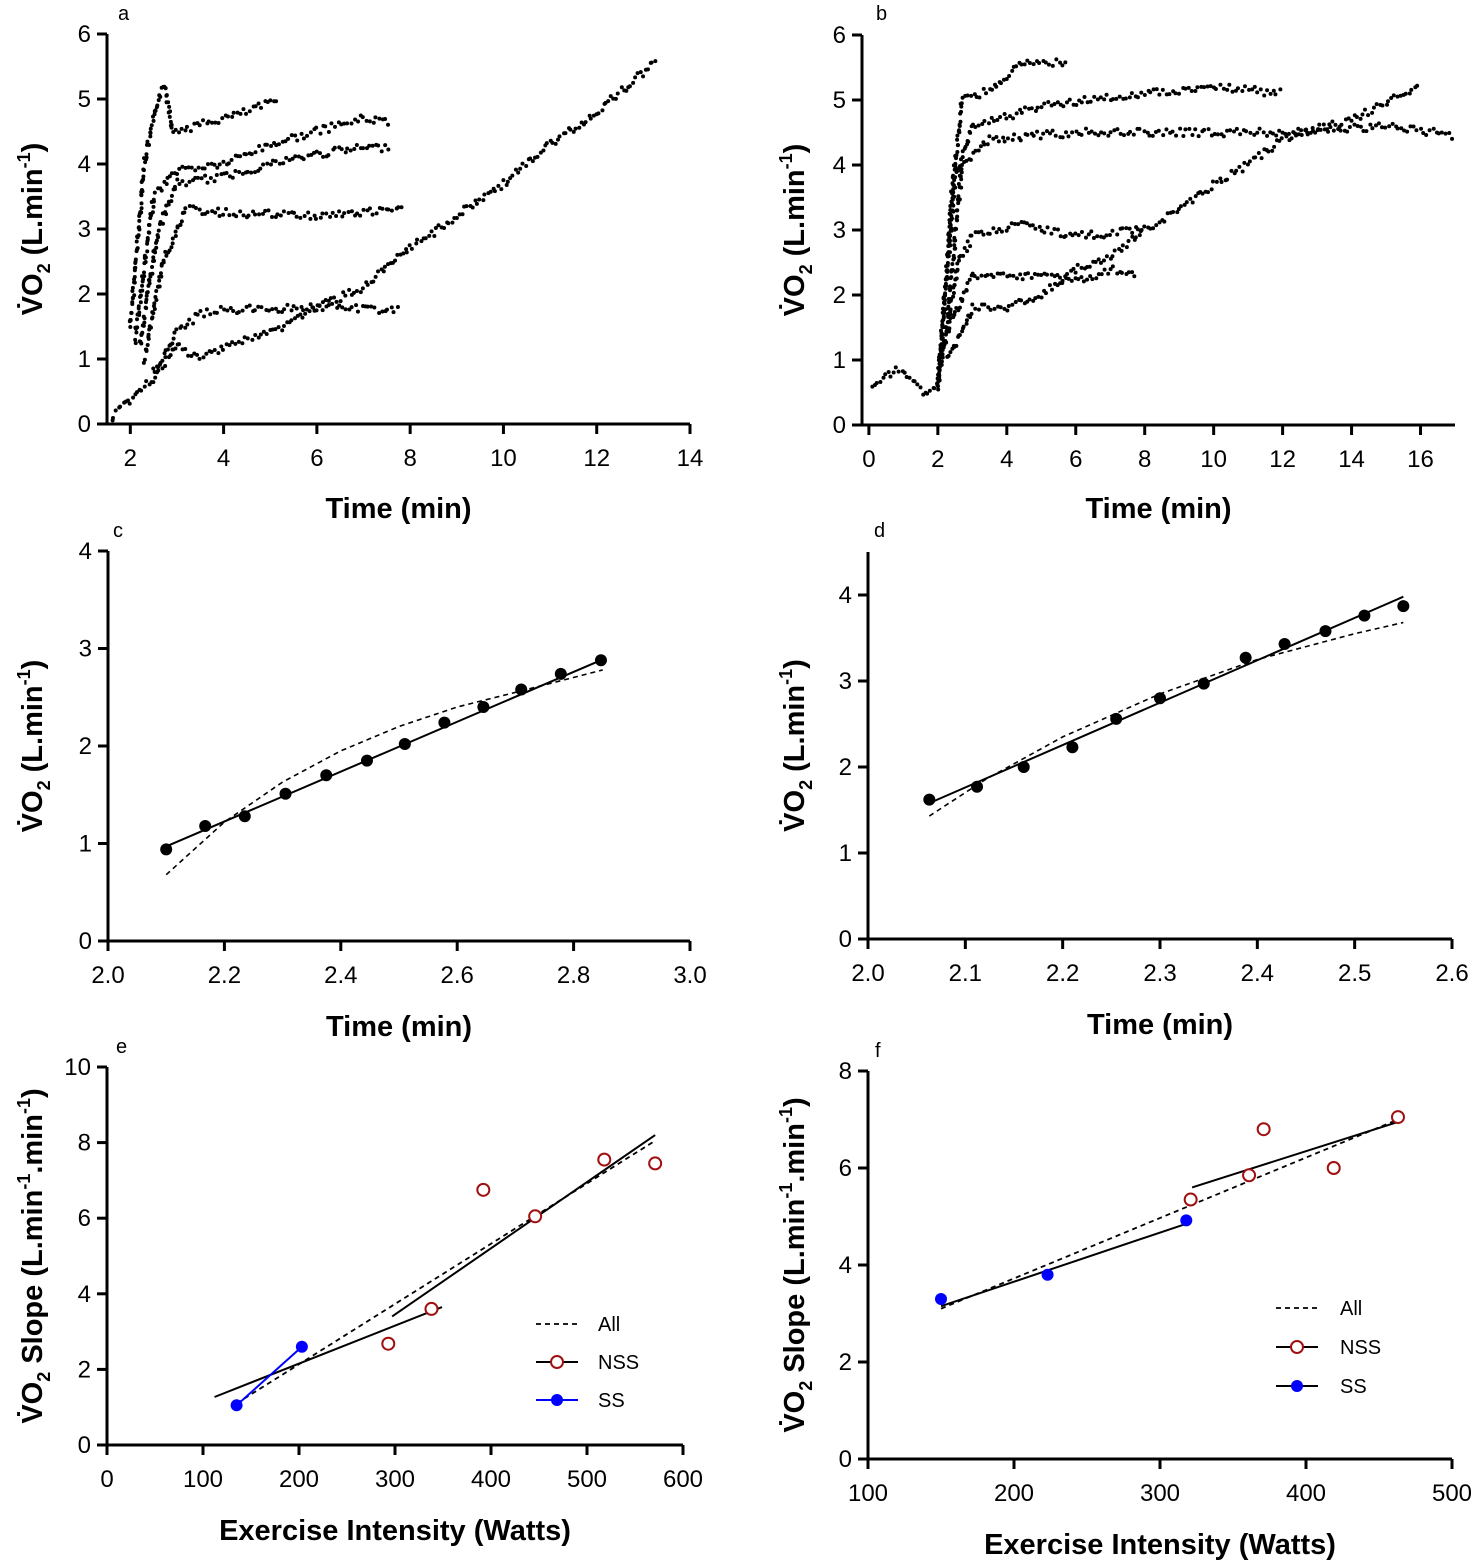  I want to click on y-axis-title-part: ), so click(33, 148).